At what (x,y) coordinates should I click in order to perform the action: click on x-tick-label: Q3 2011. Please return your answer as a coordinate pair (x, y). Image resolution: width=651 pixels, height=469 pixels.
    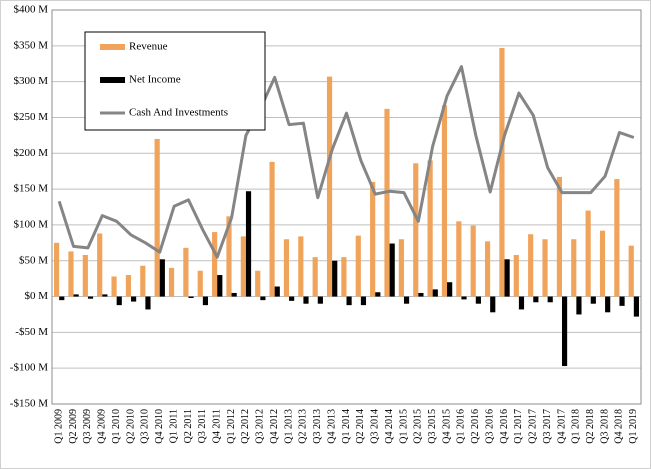
    Looking at the image, I should click on (202, 426).